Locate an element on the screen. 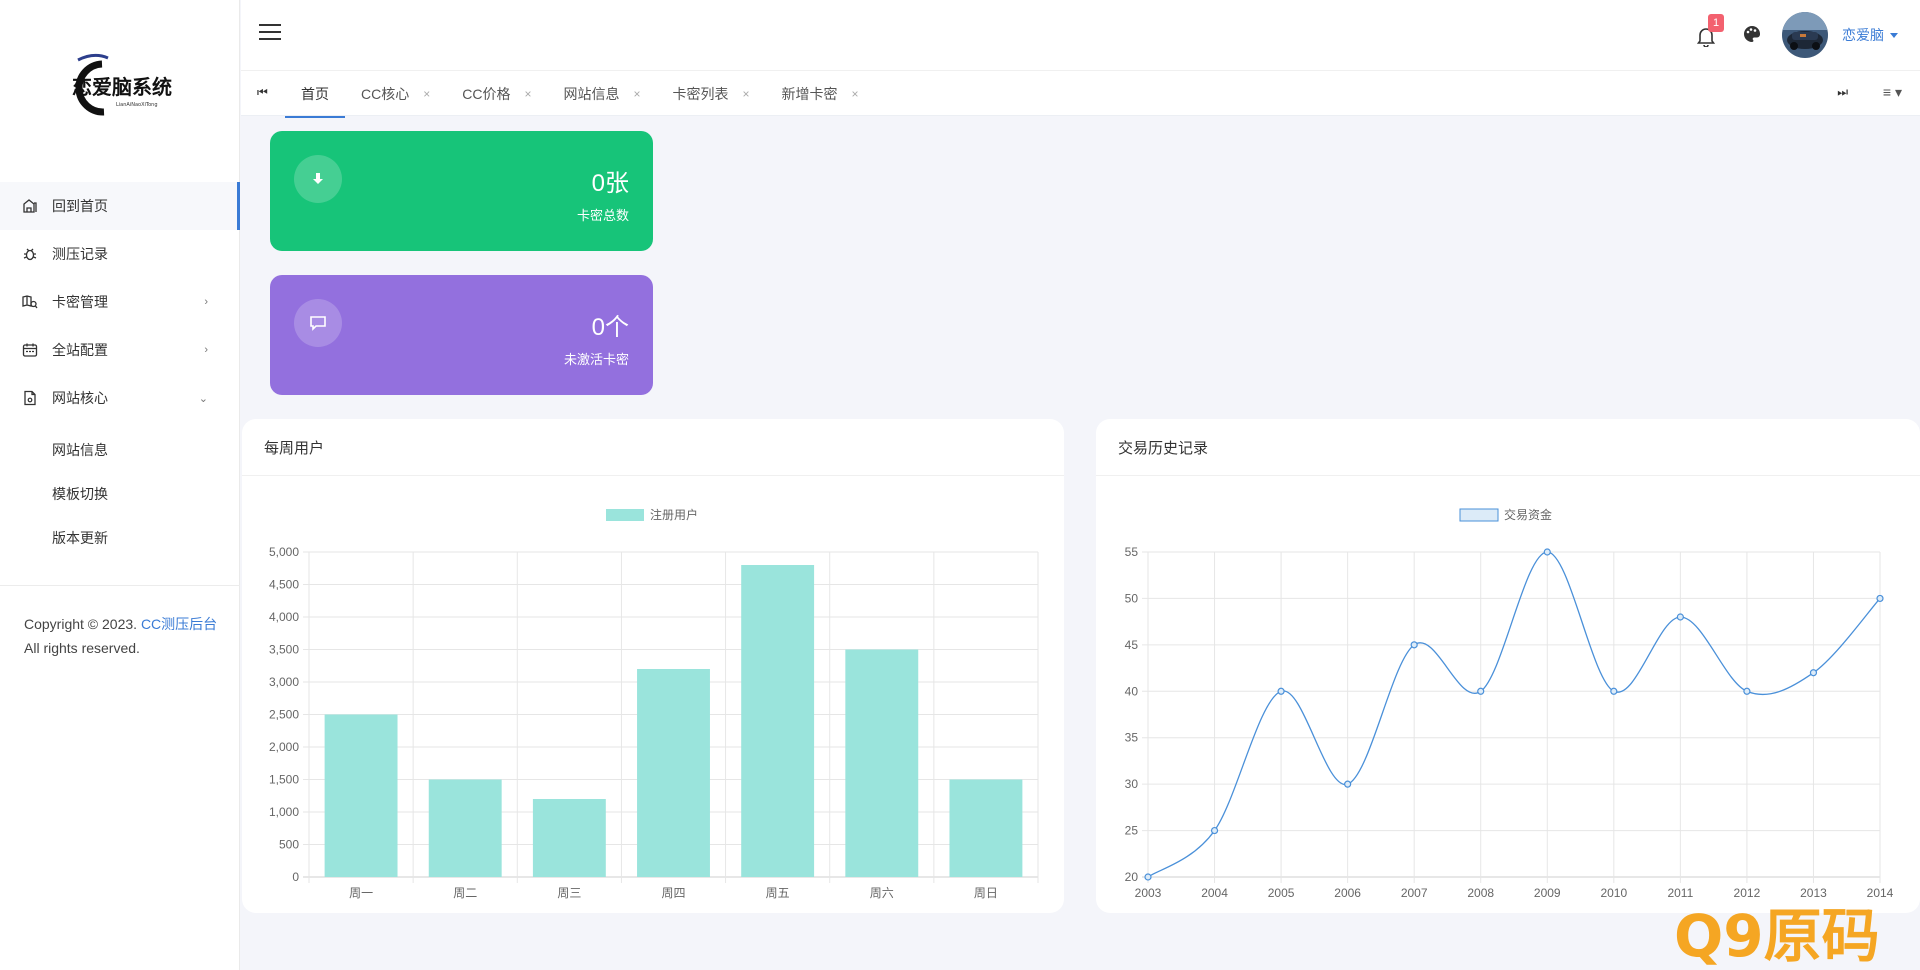 Image resolution: width=1920 pixels, height=970 pixels. sidebar-item-test-records: 测压记录 is located at coordinates (120, 254).